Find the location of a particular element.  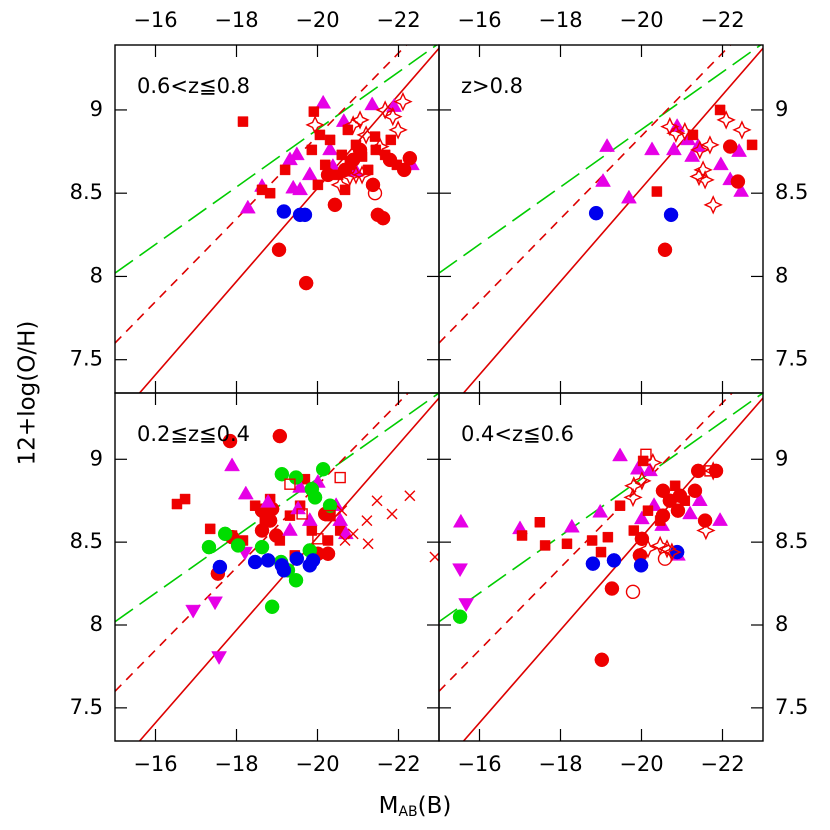

panel-label: 0.2≦z≦0.4 is located at coordinates (193, 434).